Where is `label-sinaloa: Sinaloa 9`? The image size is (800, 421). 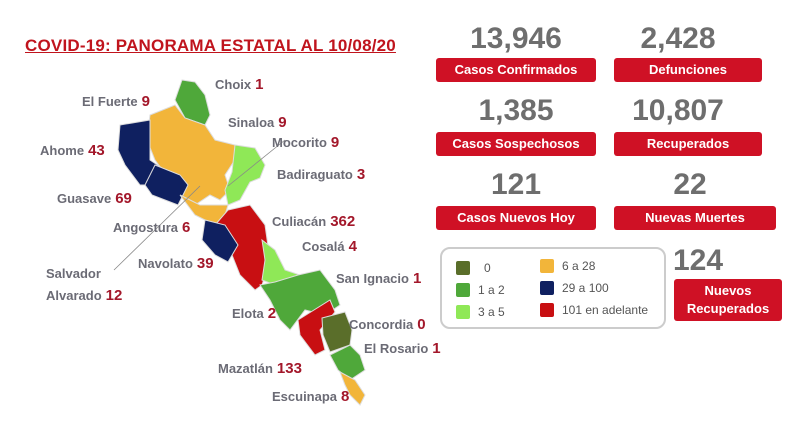 label-sinaloa: Sinaloa 9 is located at coordinates (257, 122).